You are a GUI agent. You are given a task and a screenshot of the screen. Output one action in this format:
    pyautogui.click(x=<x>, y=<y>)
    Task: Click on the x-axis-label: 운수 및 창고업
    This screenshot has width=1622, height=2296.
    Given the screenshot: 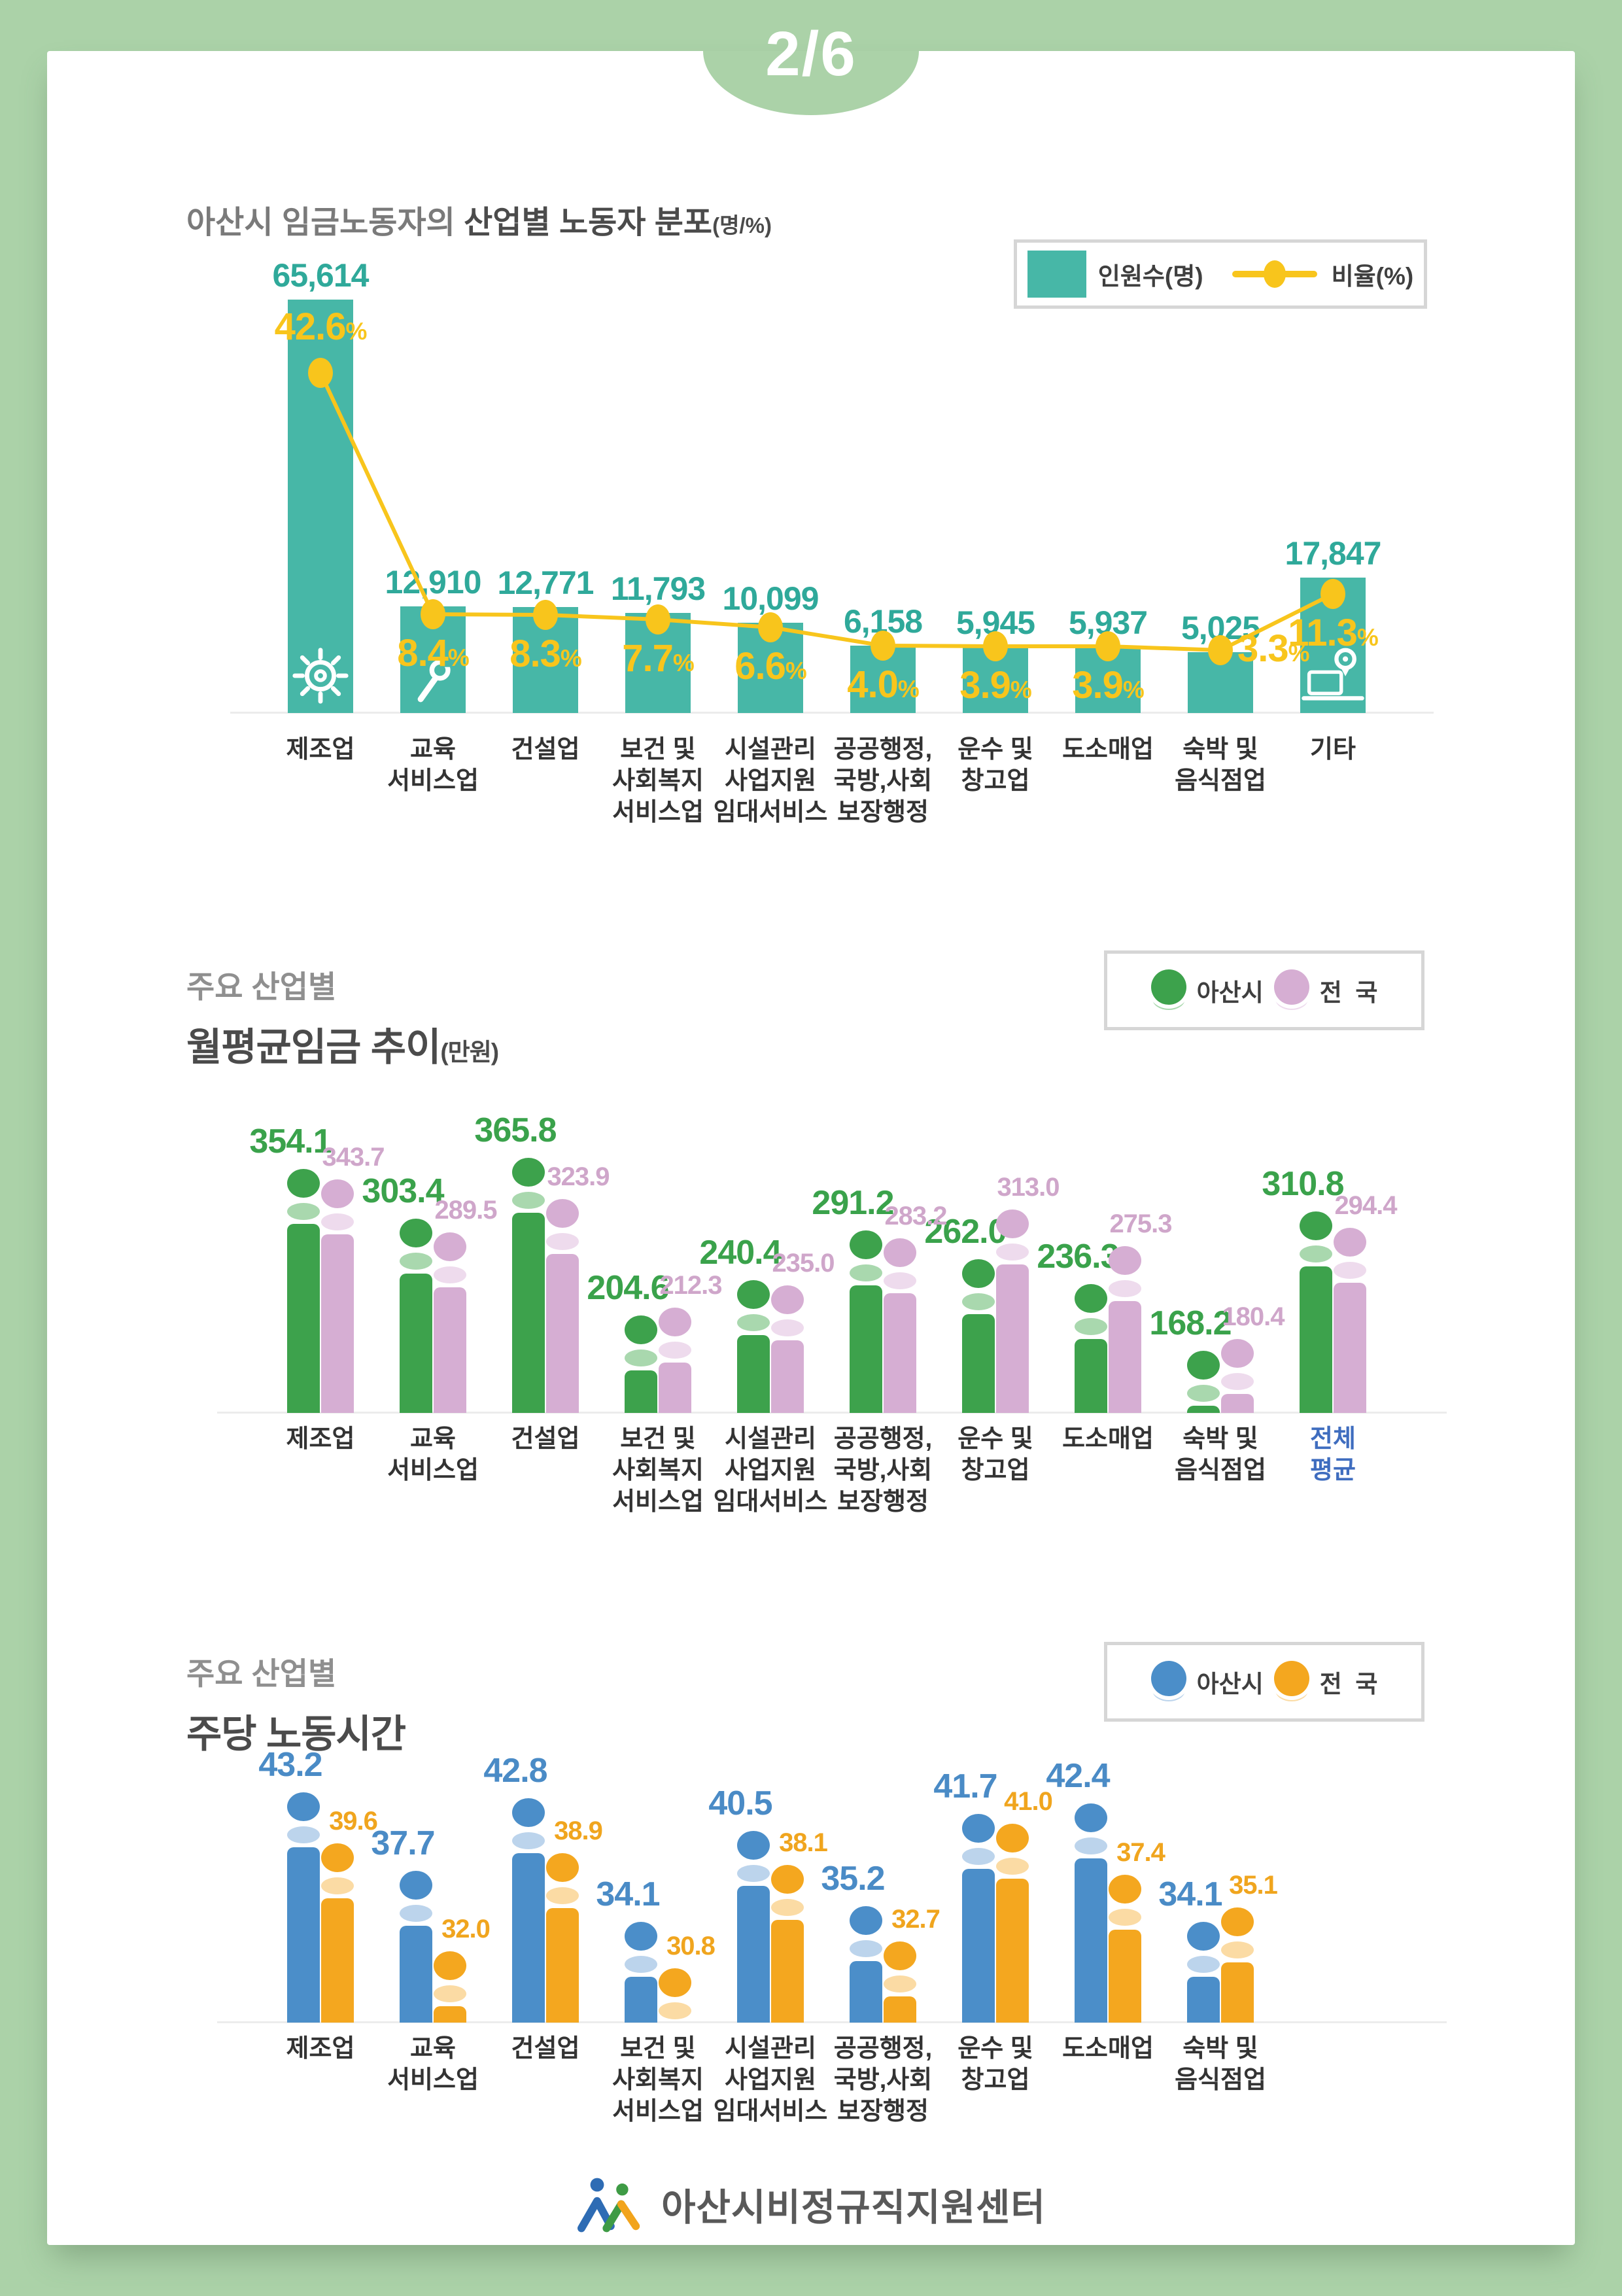 What is the action you would take?
    pyautogui.click(x=995, y=765)
    